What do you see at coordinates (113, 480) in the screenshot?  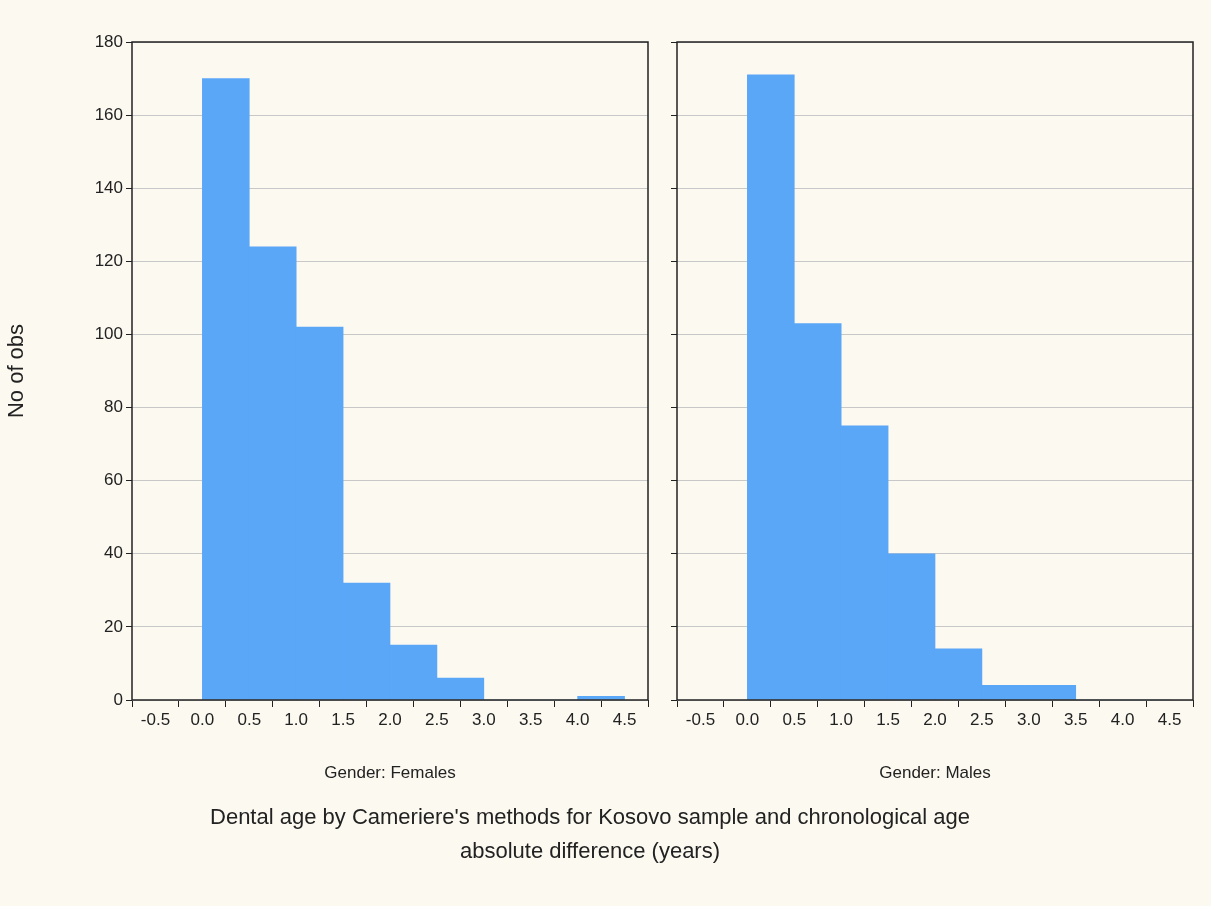 I see `y-tick-label: 60` at bounding box center [113, 480].